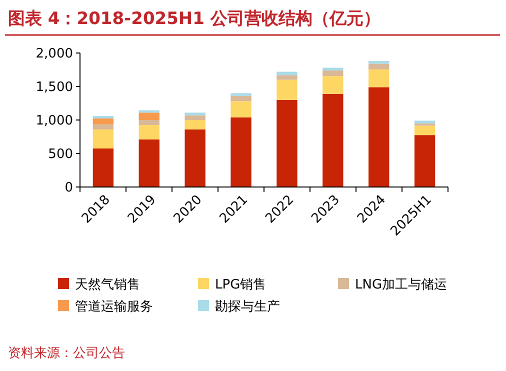 The height and width of the screenshot is (371, 506). What do you see at coordinates (114, 307) in the screenshot?
I see `legend-label: 管道运输服务` at bounding box center [114, 307].